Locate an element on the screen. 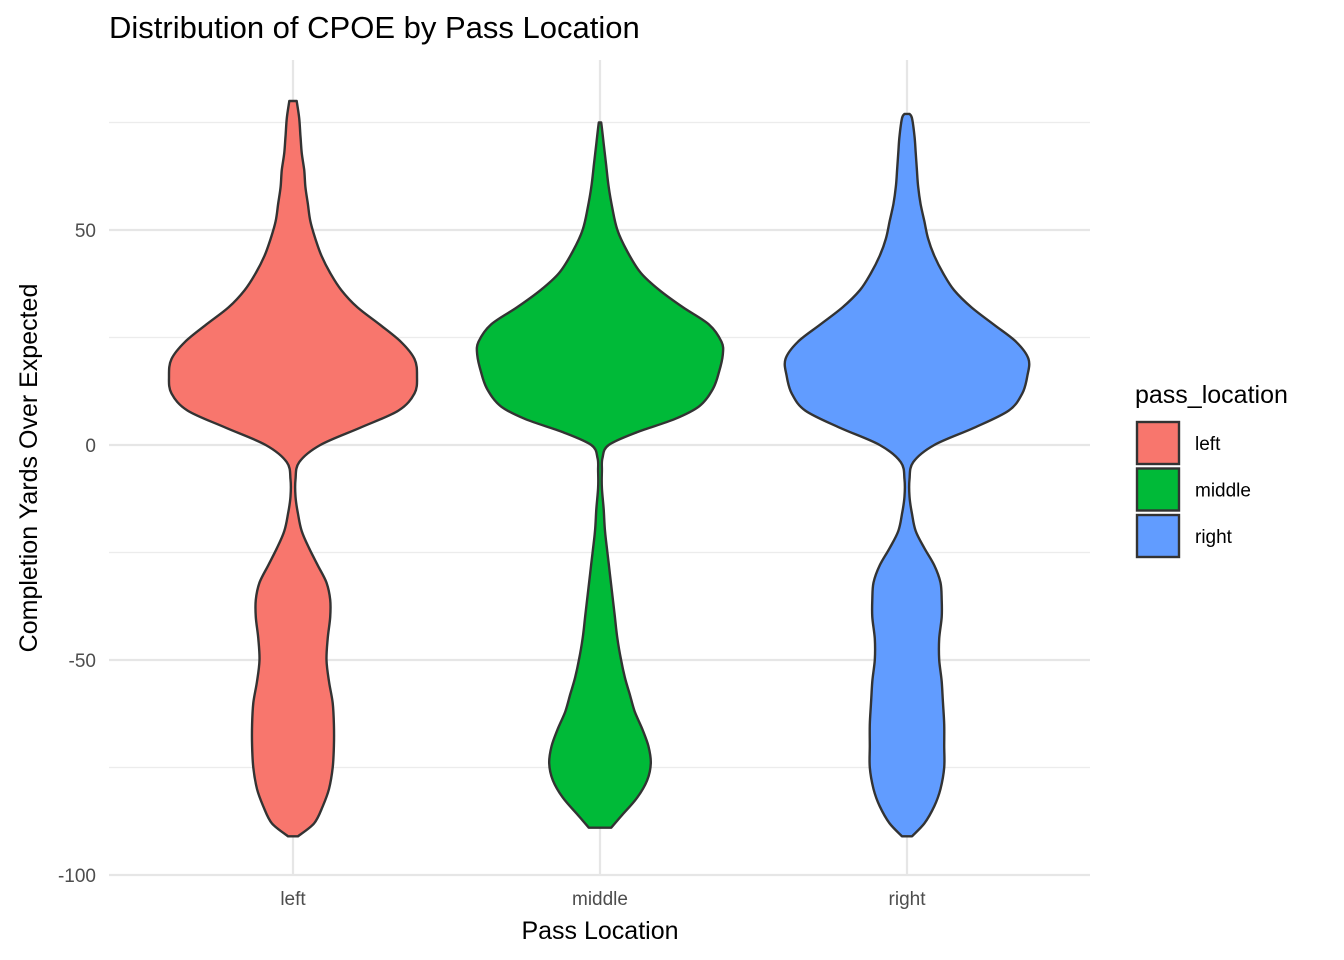  legend-key-left is located at coordinates (1158, 443).